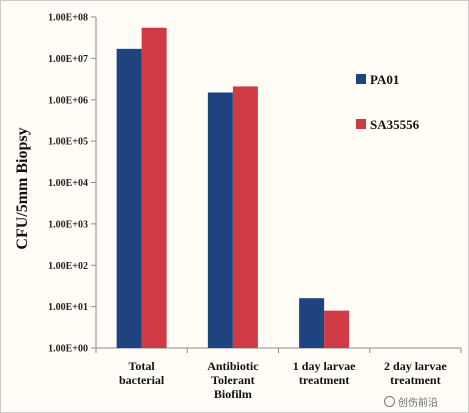  Describe the element at coordinates (233, 380) in the screenshot. I see `x-category-label: Tolerant` at that location.